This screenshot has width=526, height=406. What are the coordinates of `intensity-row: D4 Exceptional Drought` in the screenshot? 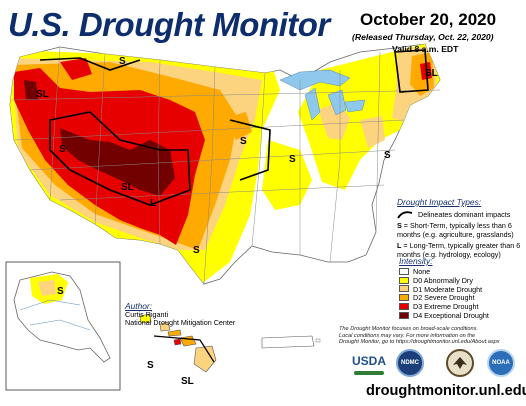 It's located at (444, 315).